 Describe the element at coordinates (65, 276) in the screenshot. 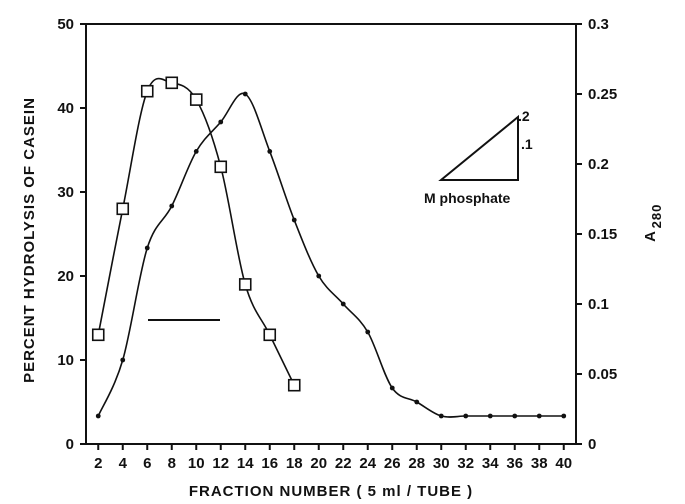

I see `y-left-tick-label: 20` at that location.